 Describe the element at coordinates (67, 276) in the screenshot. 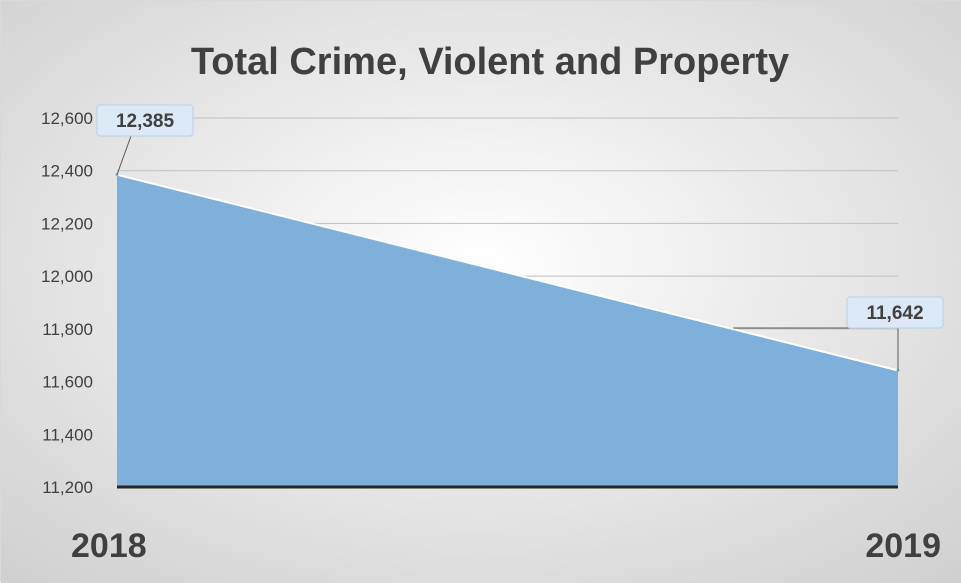

I see `y-tick-label: 12,000` at that location.